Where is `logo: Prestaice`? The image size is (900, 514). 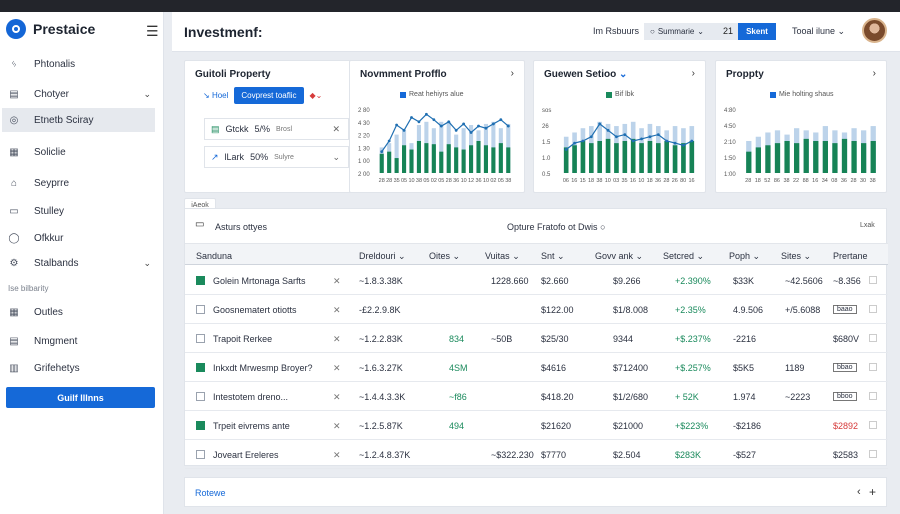 logo: Prestaice is located at coordinates (50, 29).